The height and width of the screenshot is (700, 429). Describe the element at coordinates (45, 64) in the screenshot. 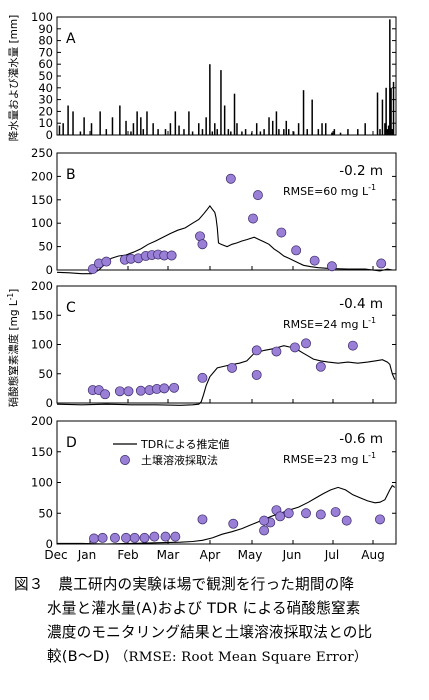

I see `y-tick-label: 60` at that location.